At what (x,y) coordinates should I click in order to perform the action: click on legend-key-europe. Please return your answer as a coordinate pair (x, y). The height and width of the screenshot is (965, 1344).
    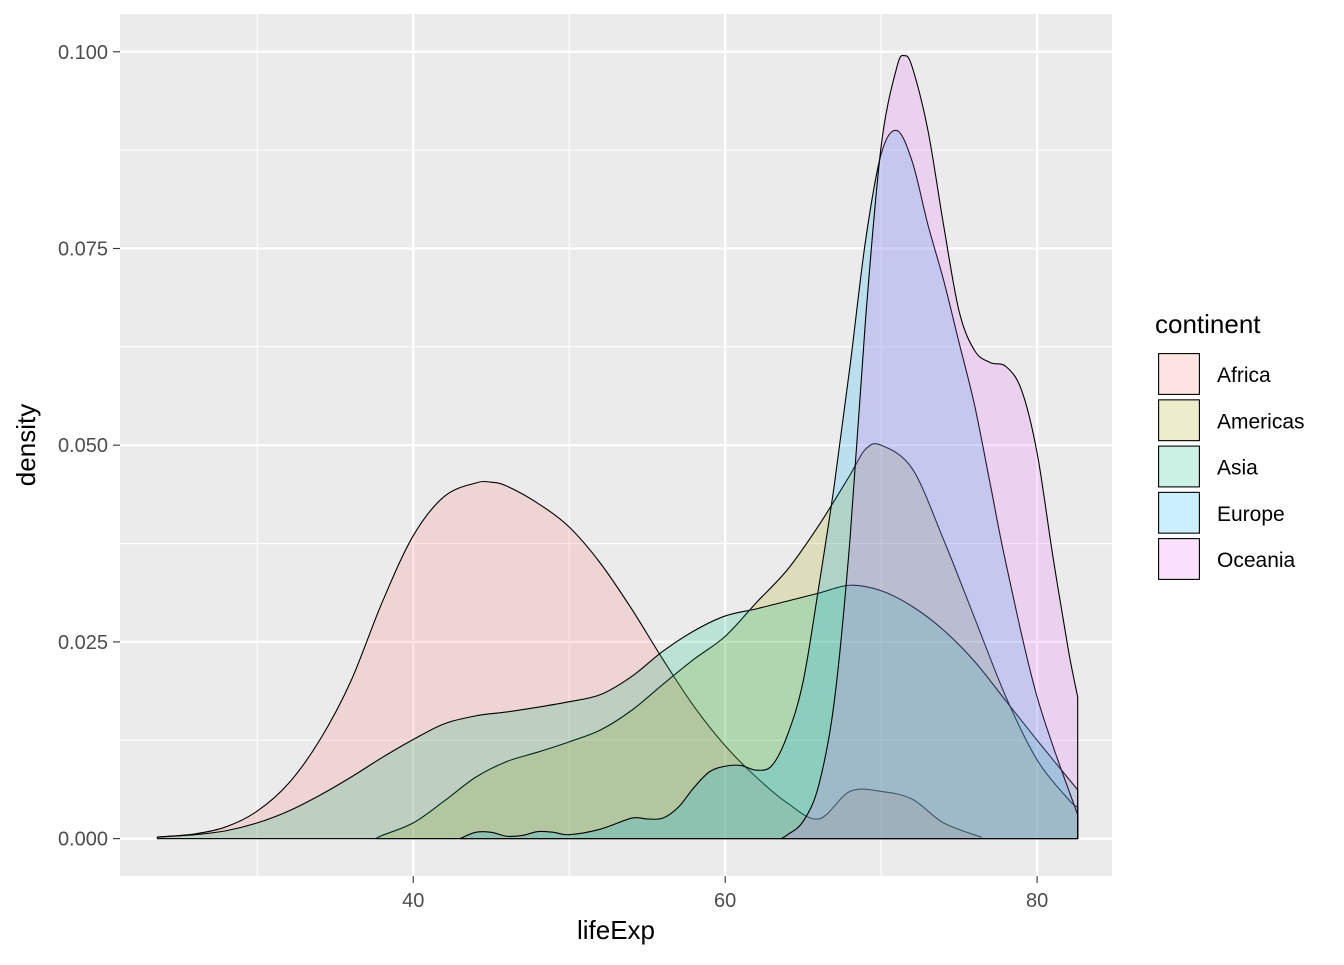
    Looking at the image, I should click on (1179, 512).